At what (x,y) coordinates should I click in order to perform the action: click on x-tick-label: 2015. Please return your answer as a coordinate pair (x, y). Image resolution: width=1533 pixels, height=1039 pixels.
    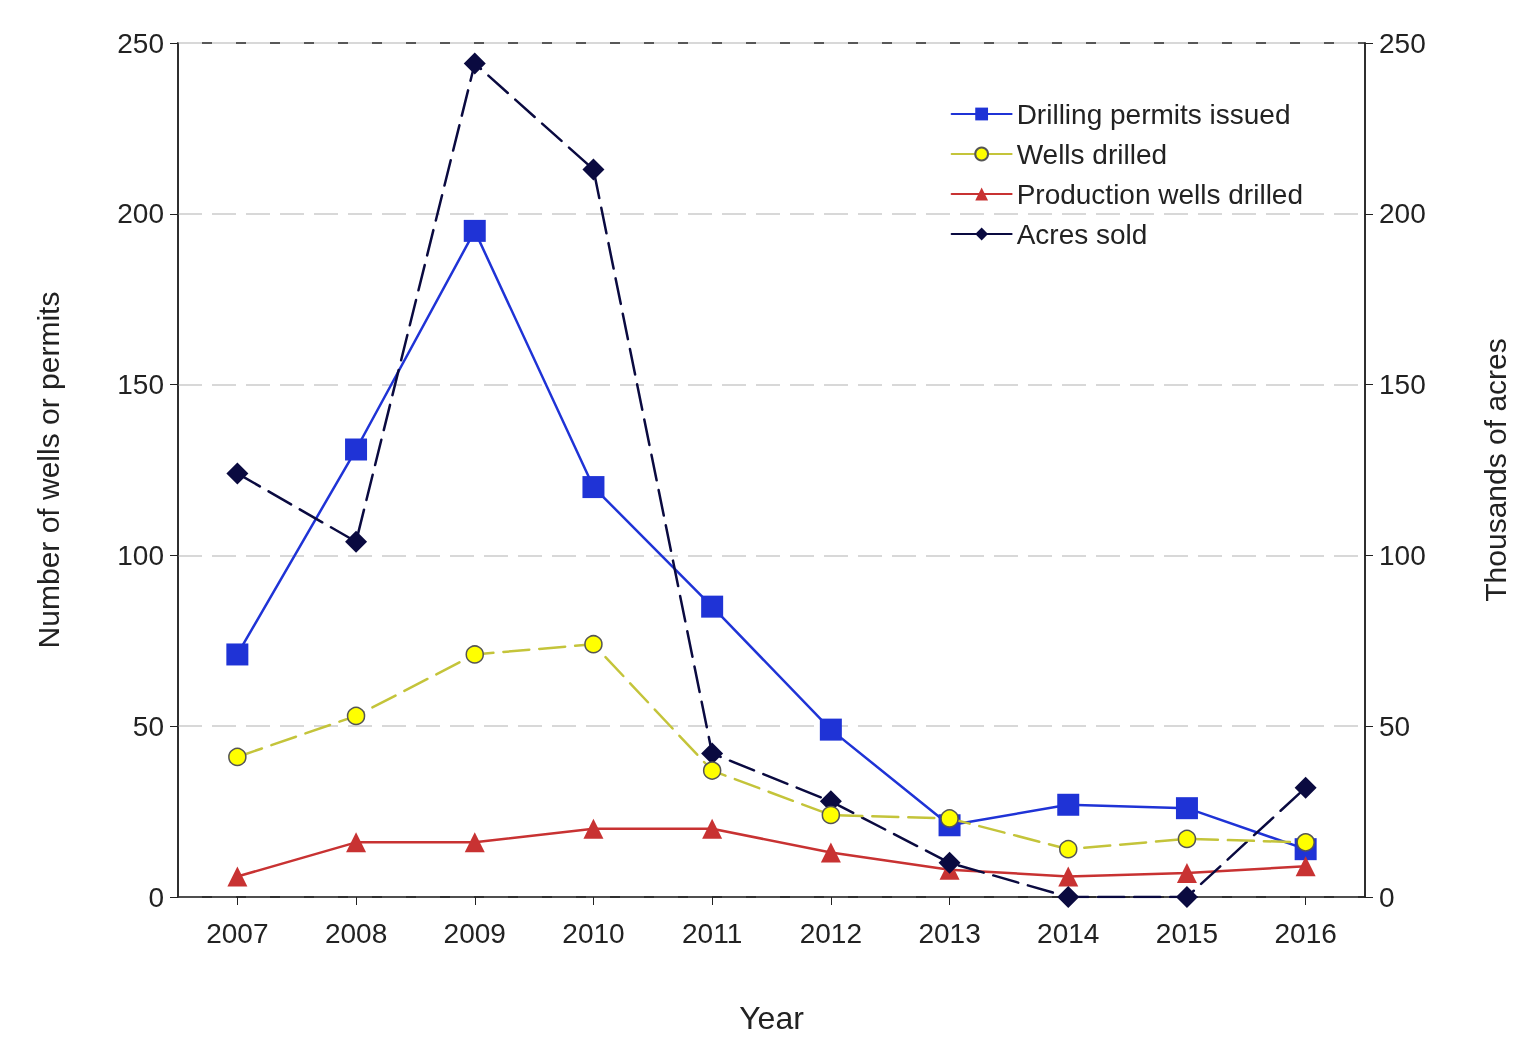
    Looking at the image, I should click on (1187, 933).